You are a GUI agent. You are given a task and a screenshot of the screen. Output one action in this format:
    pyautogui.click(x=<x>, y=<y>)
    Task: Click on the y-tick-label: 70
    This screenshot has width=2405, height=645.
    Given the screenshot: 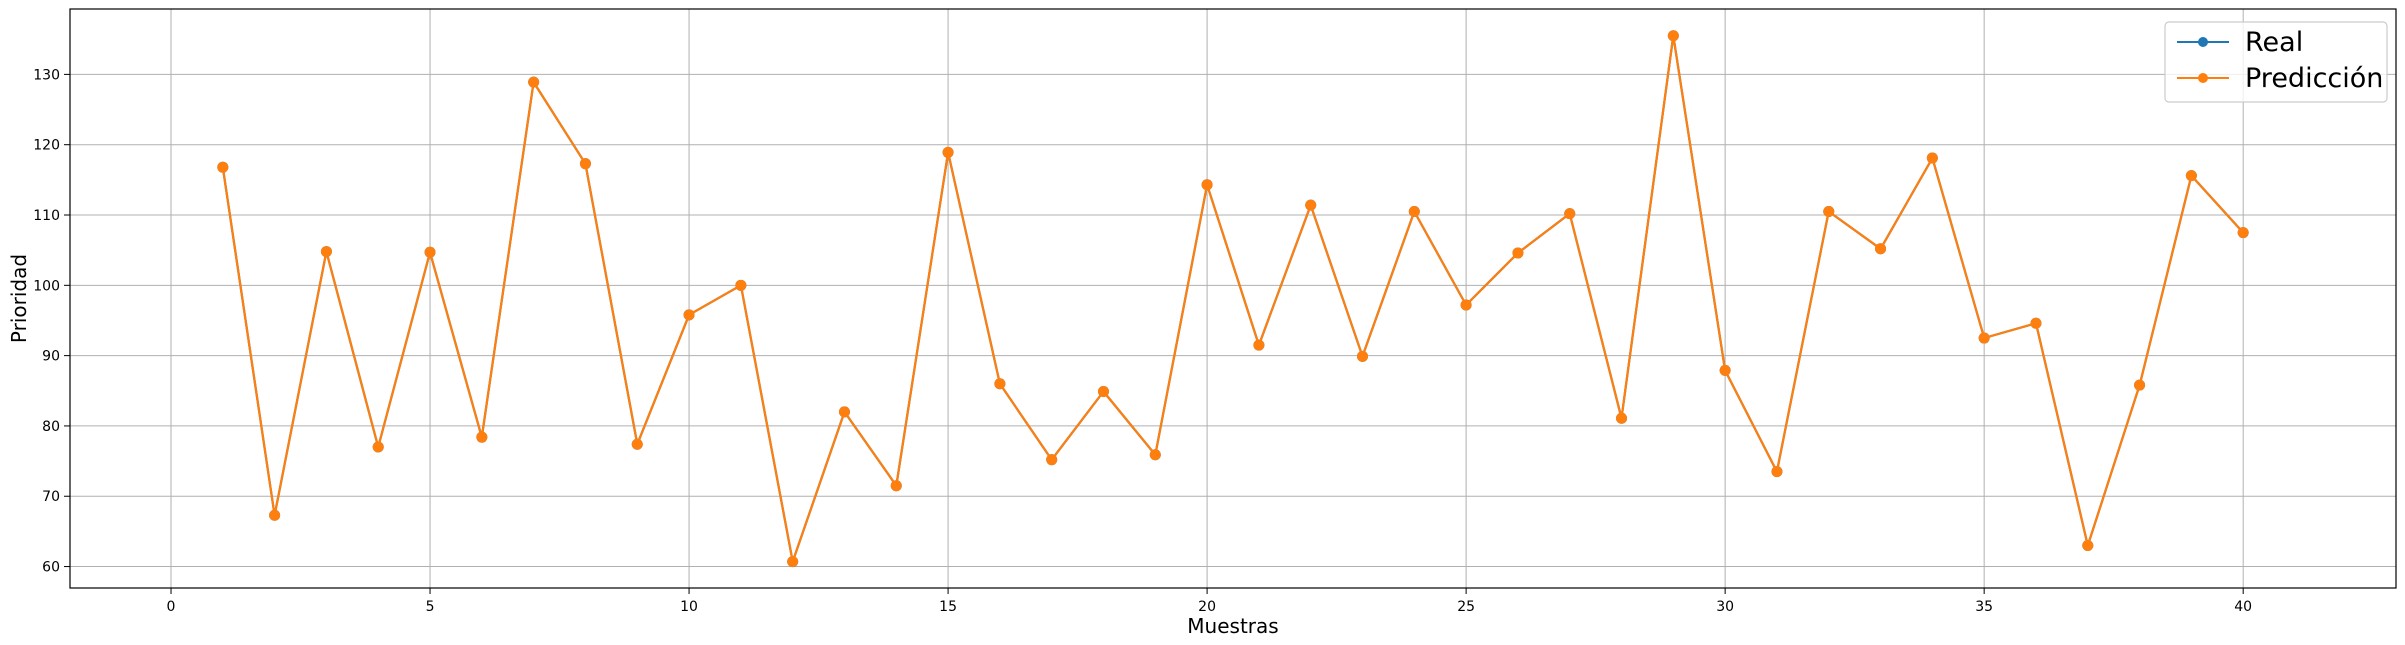 What is the action you would take?
    pyautogui.click(x=51, y=497)
    